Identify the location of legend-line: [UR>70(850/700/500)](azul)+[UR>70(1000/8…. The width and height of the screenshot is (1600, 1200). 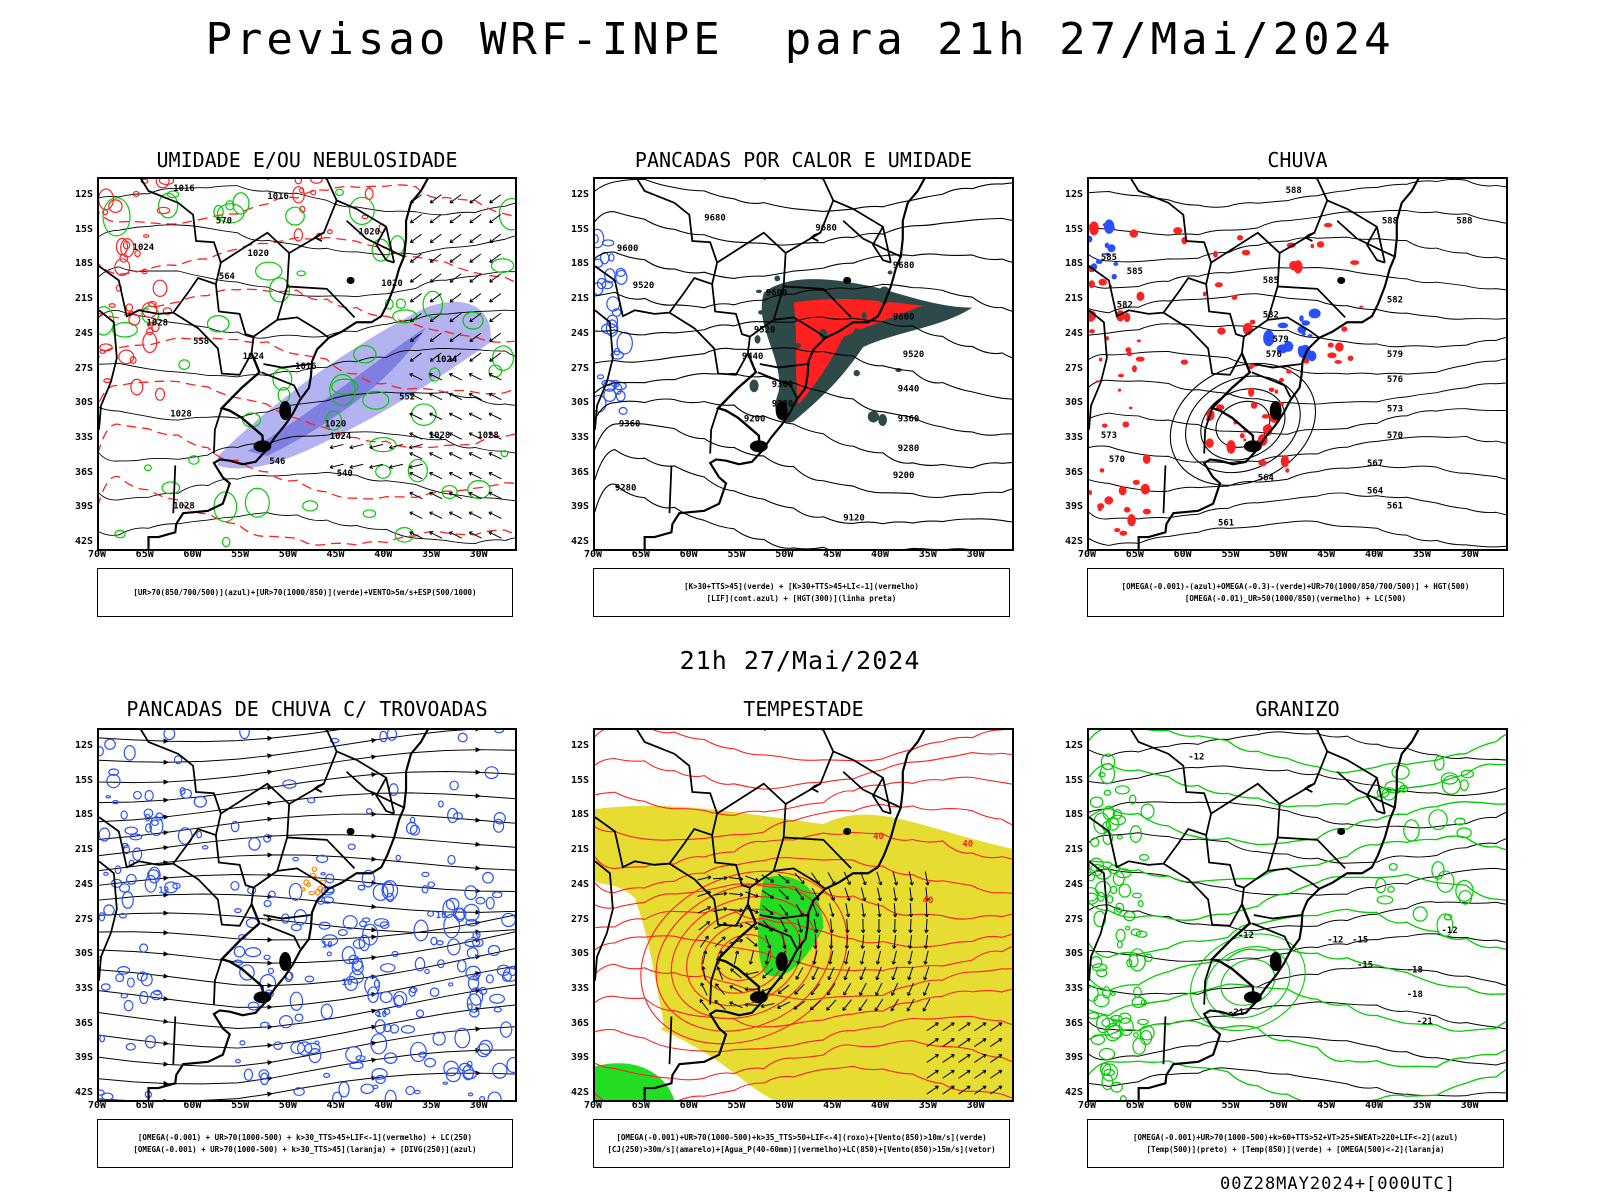
(305, 592).